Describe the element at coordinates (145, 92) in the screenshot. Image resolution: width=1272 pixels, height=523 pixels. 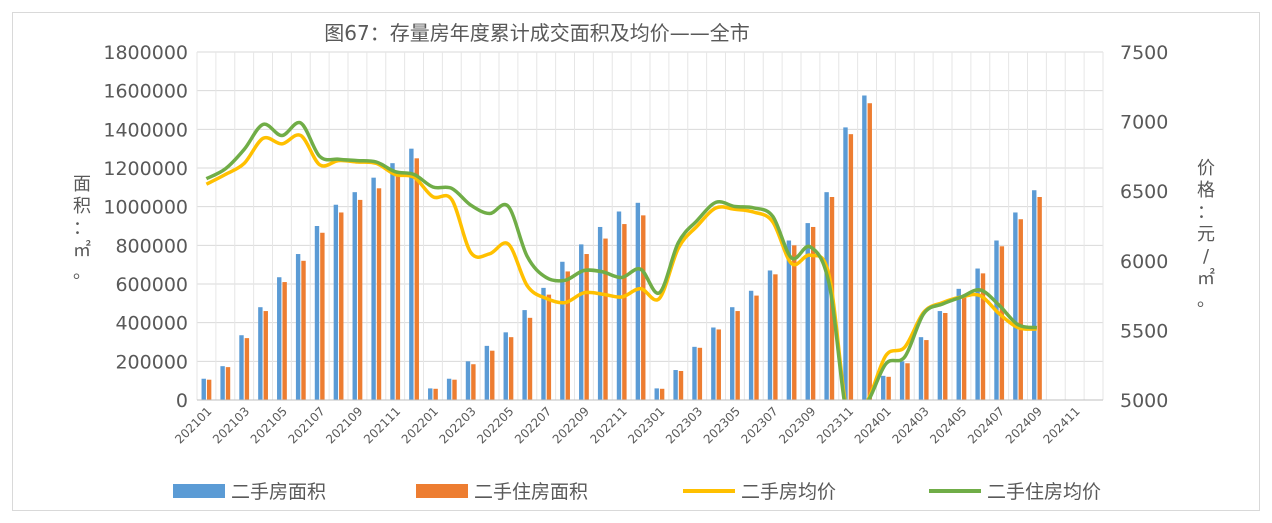
I see `y-tick-label-left: 1600000` at that location.